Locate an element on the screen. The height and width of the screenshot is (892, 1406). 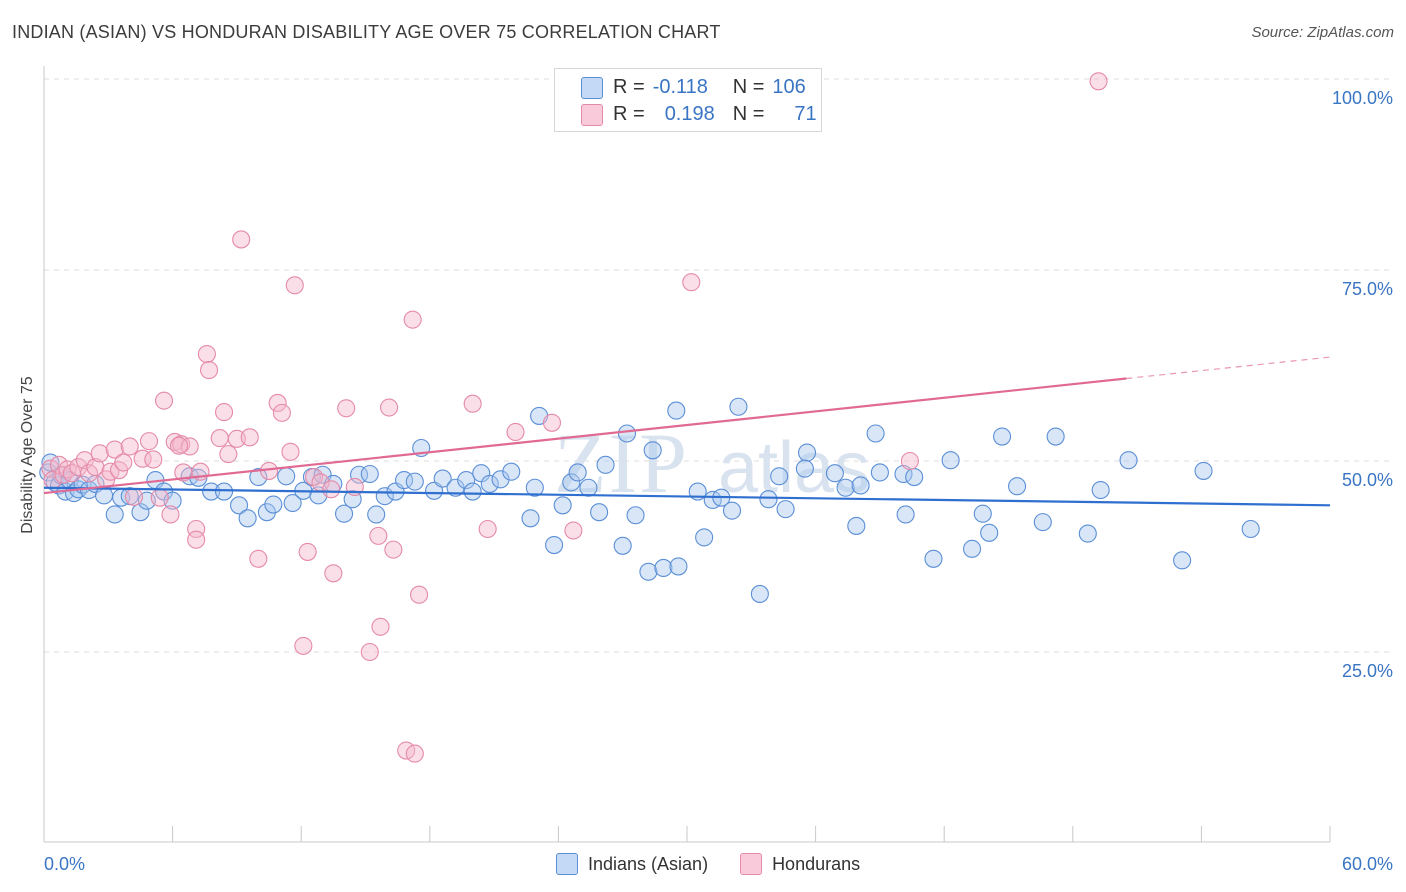
legend-item-indians: Indians (Asian) is located at coordinates (632, 864).